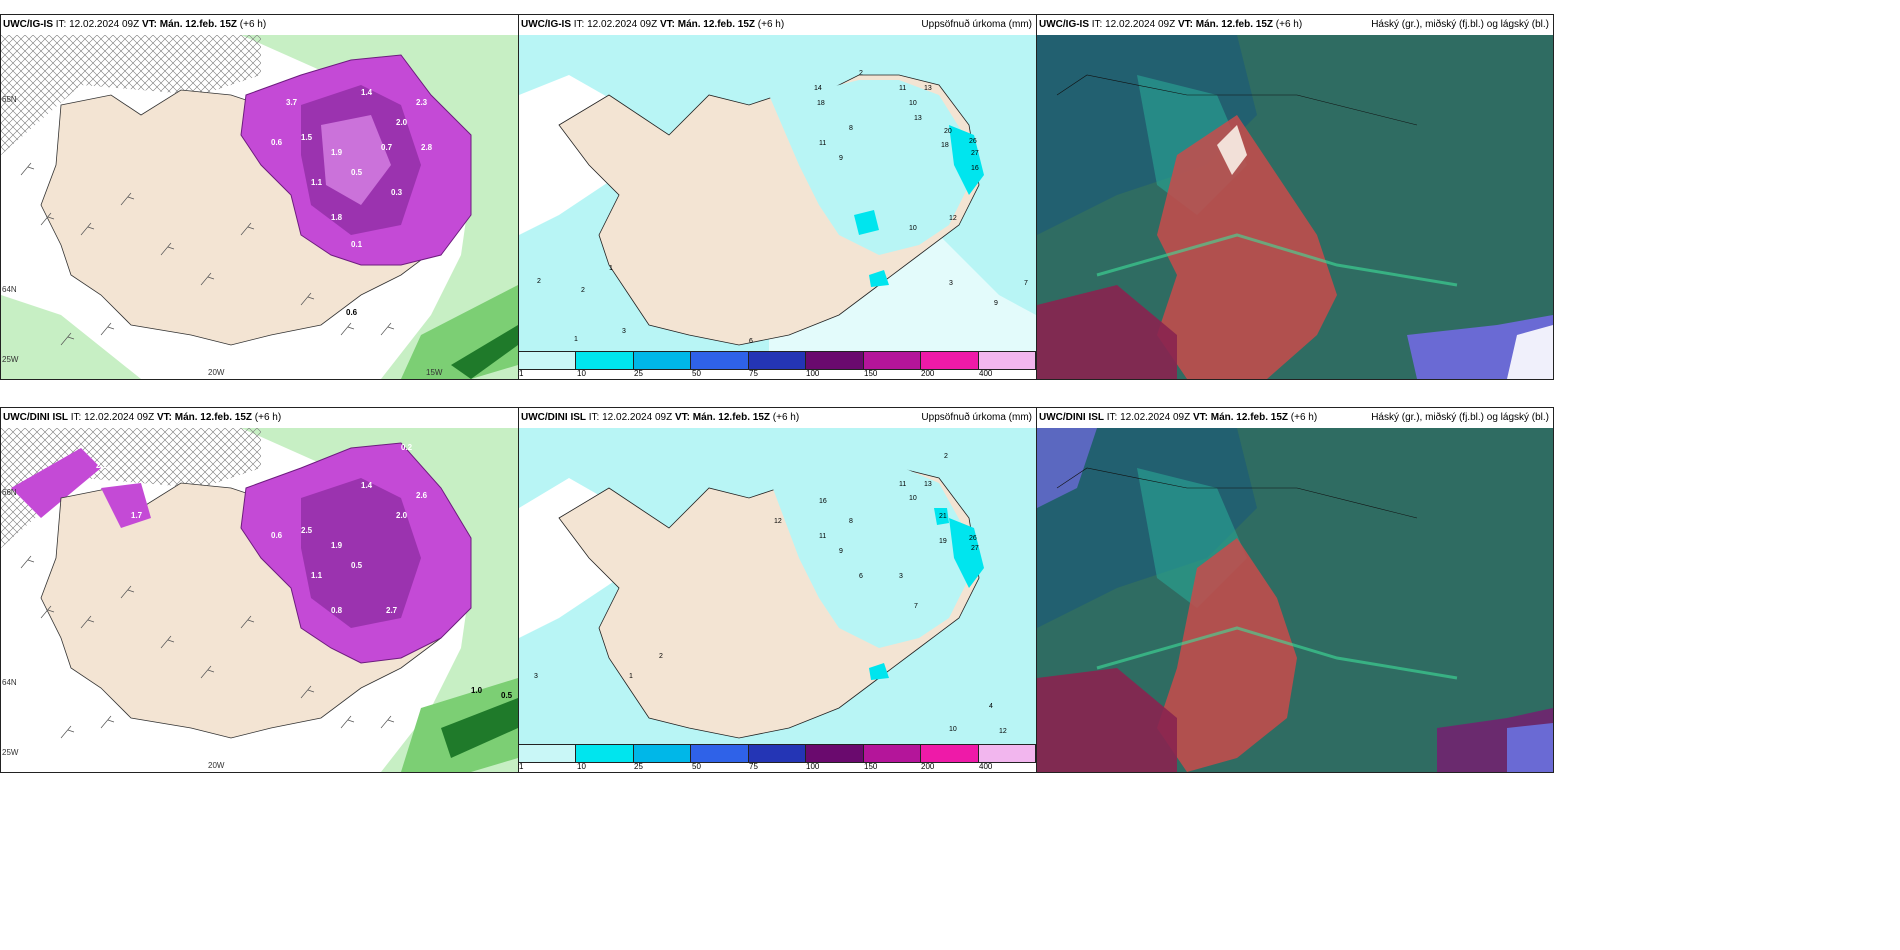 The height and width of the screenshot is (950, 1900). Describe the element at coordinates (387, 147) in the screenshot. I see `svg-text: 0.7` at that location.